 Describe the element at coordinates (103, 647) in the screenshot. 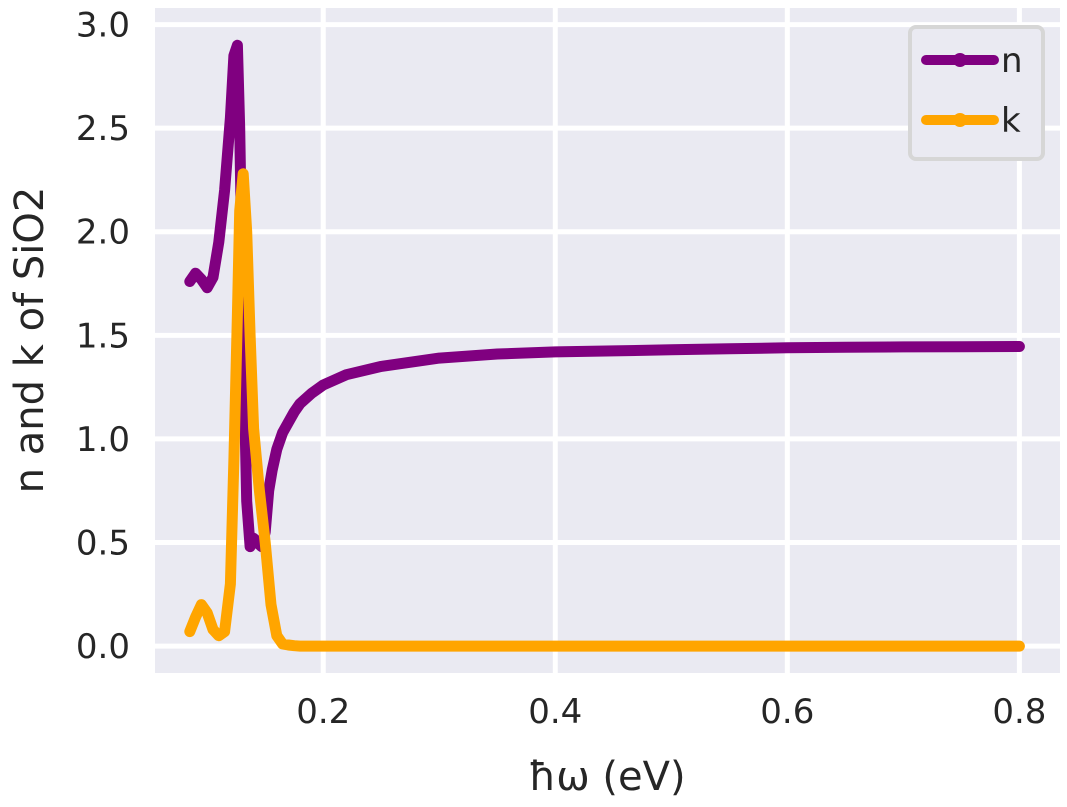

I see `y-tick-label: 0.0` at that location.